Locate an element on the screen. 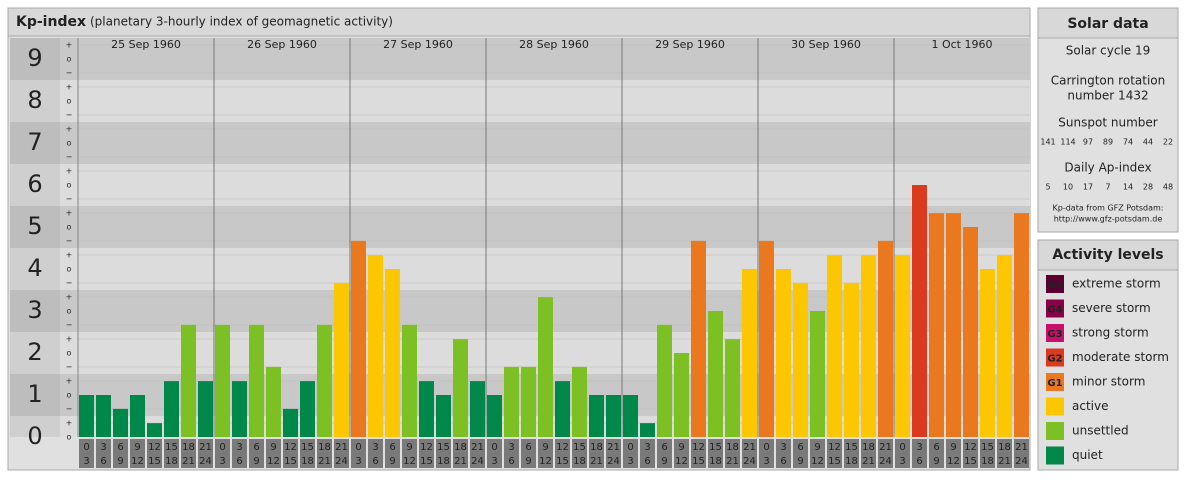 This screenshot has width=1184, height=480. ap-value: 7 is located at coordinates (1107, 187).